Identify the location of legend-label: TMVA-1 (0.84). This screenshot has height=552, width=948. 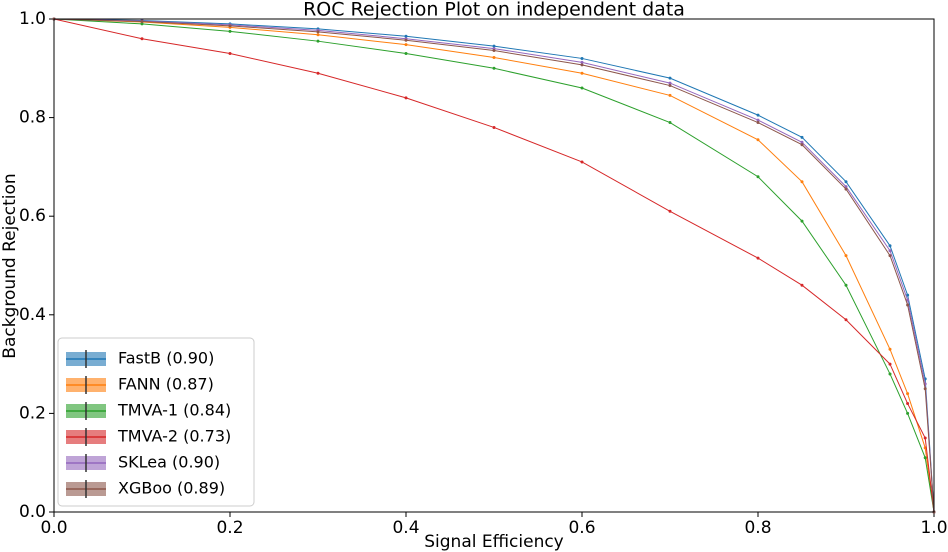
(174, 410).